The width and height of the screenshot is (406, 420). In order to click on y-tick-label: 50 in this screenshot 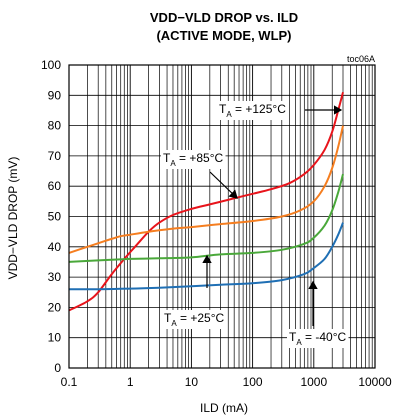, I will do `click(55, 217)`.